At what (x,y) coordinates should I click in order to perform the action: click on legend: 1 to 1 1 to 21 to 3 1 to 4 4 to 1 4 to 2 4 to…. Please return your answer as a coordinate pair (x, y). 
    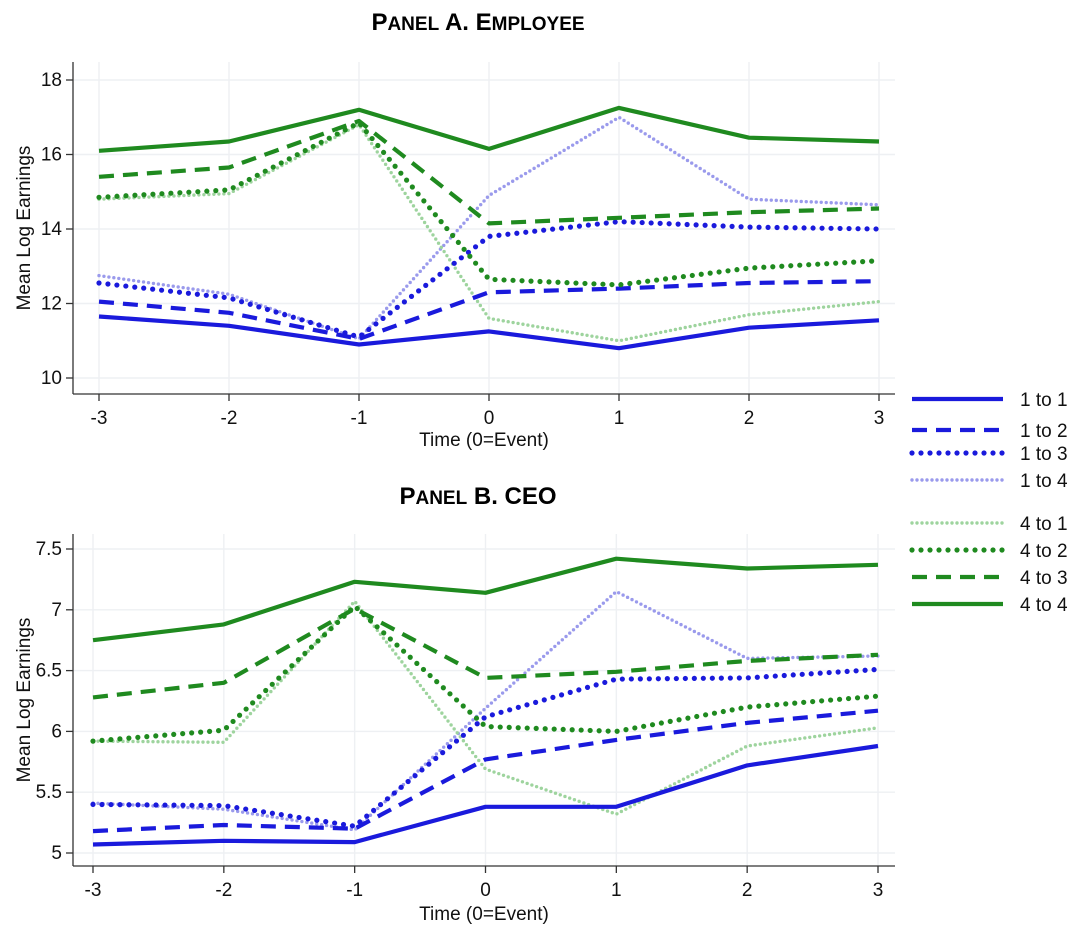
    Looking at the image, I should click on (988, 503).